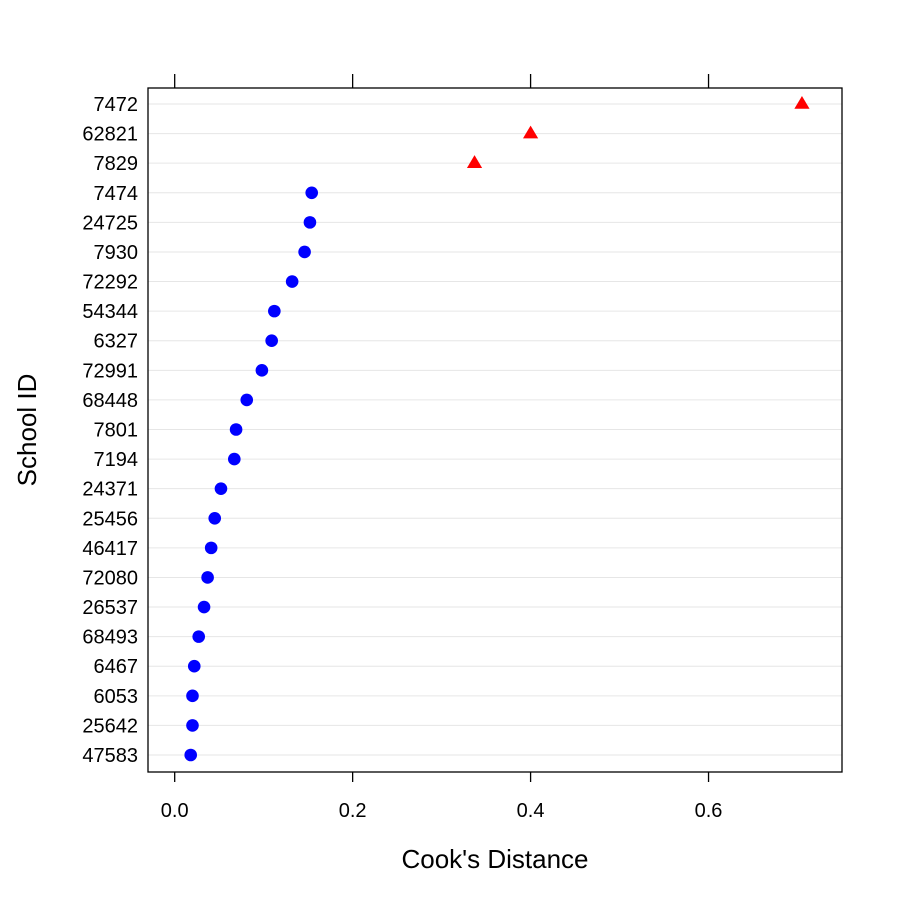  Describe the element at coordinates (110, 490) in the screenshot. I see `y-tick-label: 24371` at that location.